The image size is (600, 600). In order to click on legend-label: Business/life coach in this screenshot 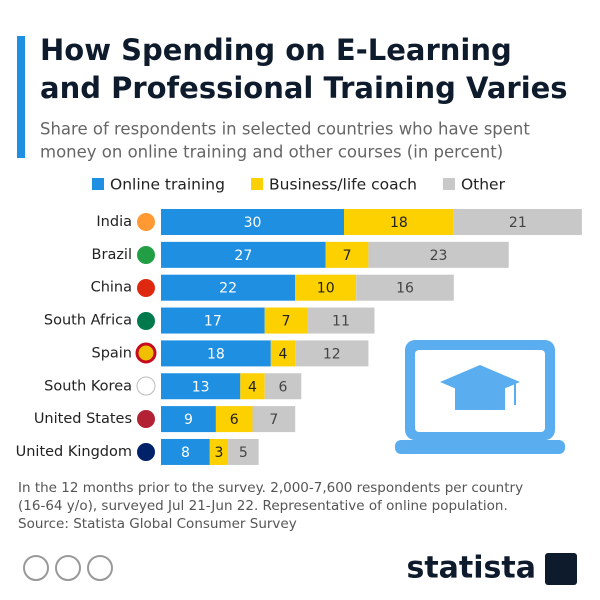, I will do `click(343, 185)`.